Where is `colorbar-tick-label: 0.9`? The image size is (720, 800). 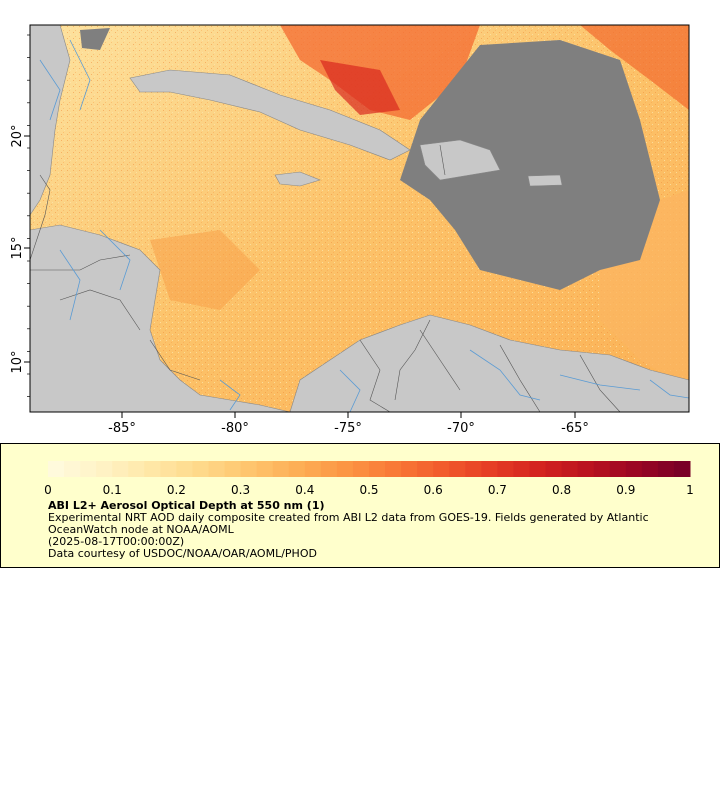 colorbar-tick-label: 0.9 is located at coordinates (625, 490).